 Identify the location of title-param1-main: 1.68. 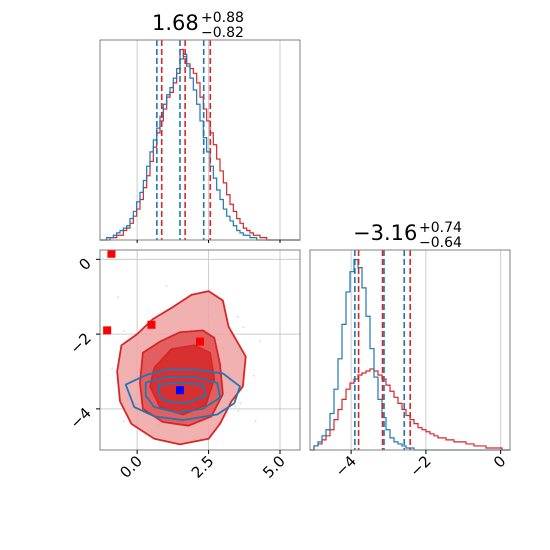
(175, 23).